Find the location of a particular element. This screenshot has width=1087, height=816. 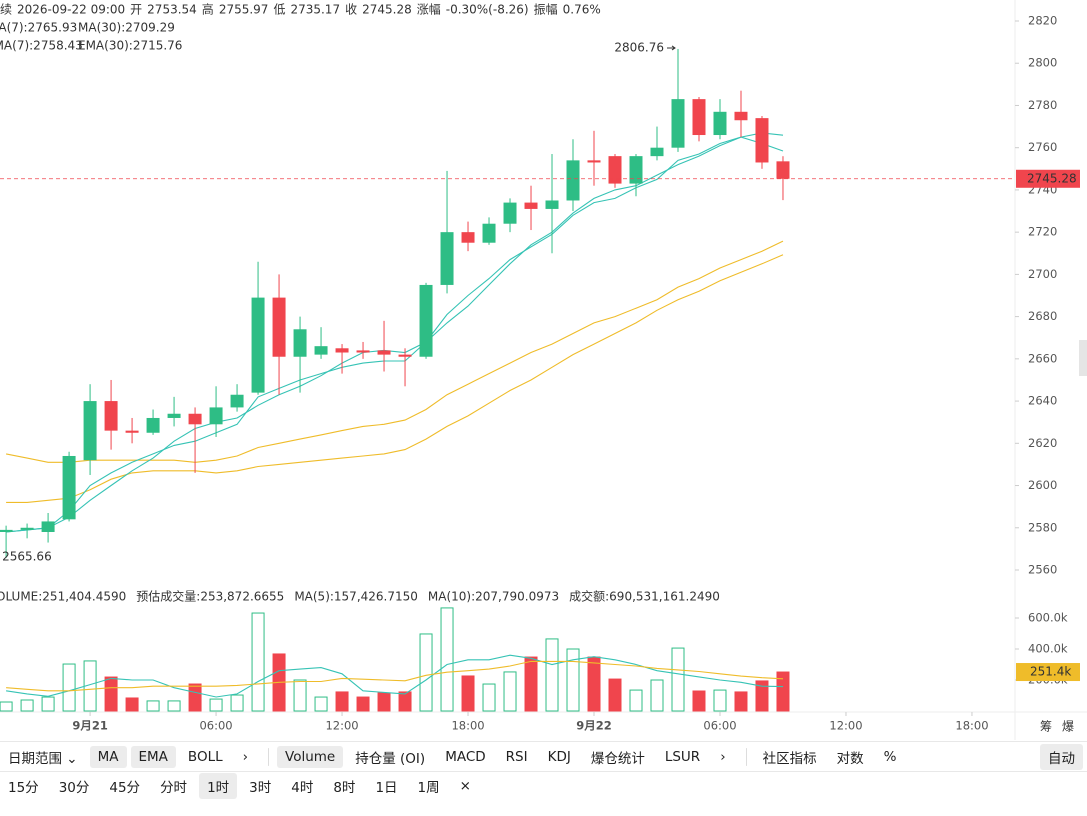

volume-legend: MA(10):207,790.0973 is located at coordinates (493, 597).